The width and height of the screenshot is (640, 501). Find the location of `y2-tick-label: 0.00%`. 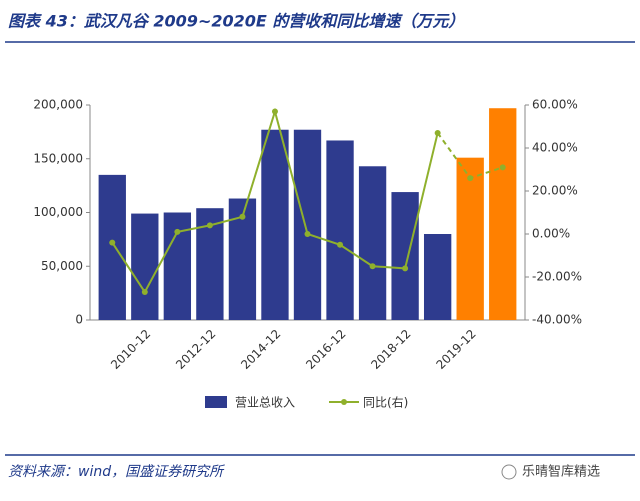

y2-tick-label: 0.00% is located at coordinates (551, 234).